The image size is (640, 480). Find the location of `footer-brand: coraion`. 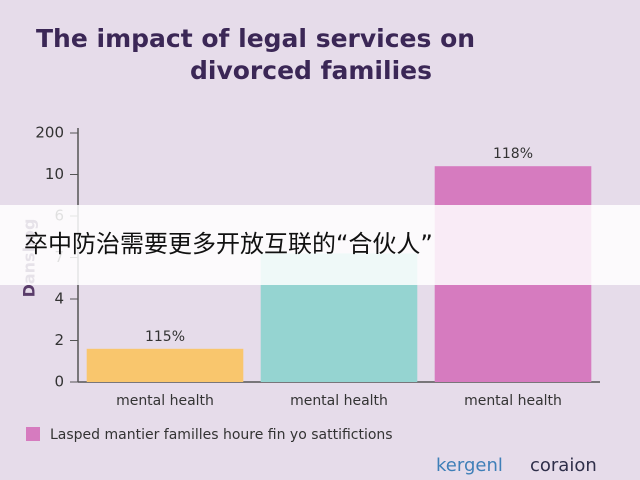

footer-brand: coraion is located at coordinates (563, 465).